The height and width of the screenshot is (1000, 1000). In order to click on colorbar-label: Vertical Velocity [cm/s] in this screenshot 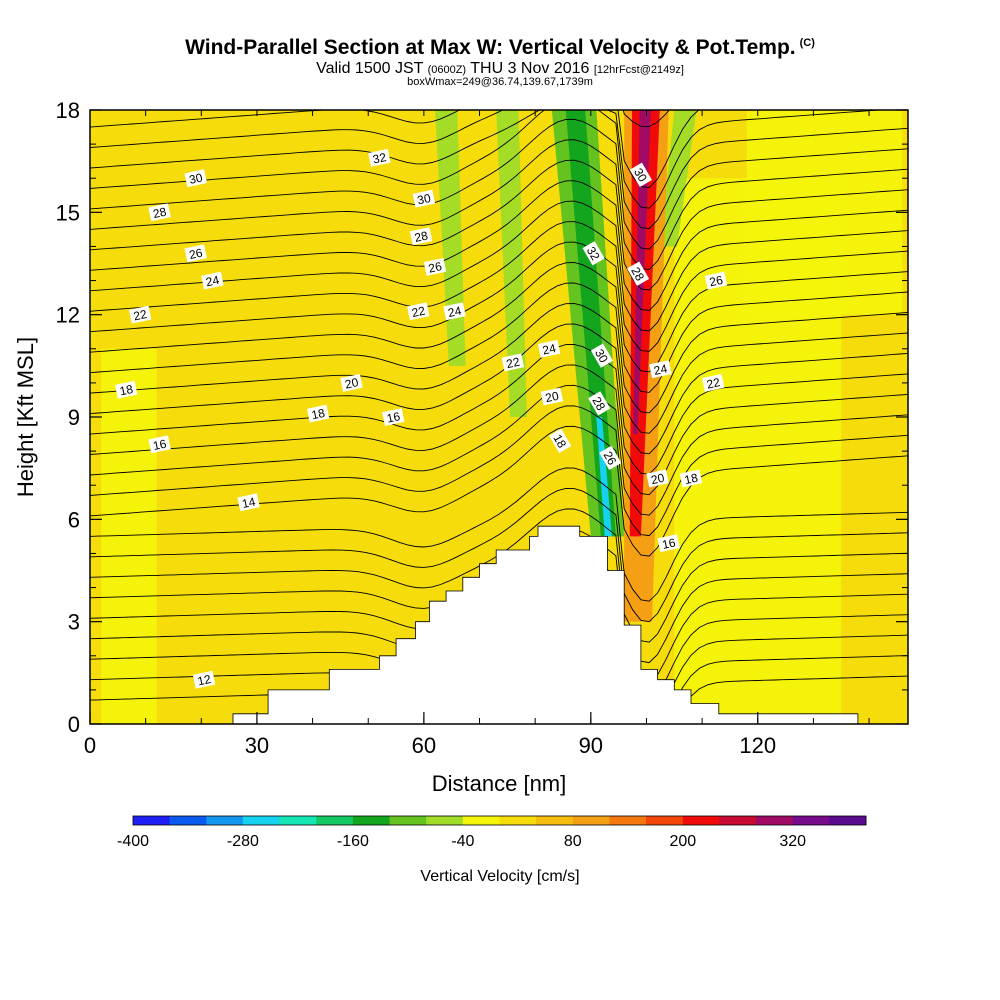, I will do `click(499, 876)`.